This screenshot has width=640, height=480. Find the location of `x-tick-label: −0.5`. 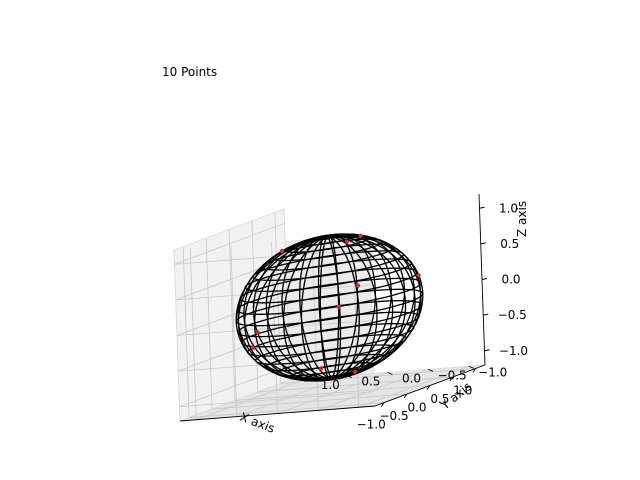

x-tick-label: −0.5 is located at coordinates (394, 416).